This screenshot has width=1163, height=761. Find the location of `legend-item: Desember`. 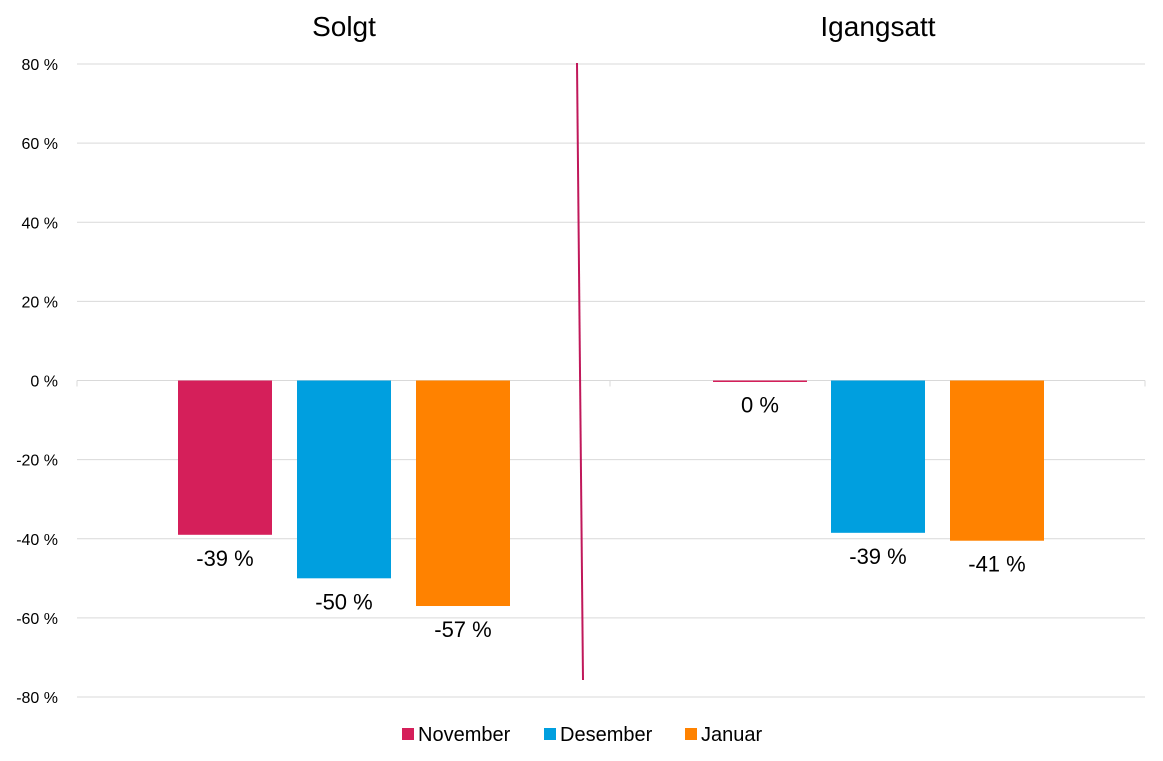

legend-item: Desember is located at coordinates (598, 735).